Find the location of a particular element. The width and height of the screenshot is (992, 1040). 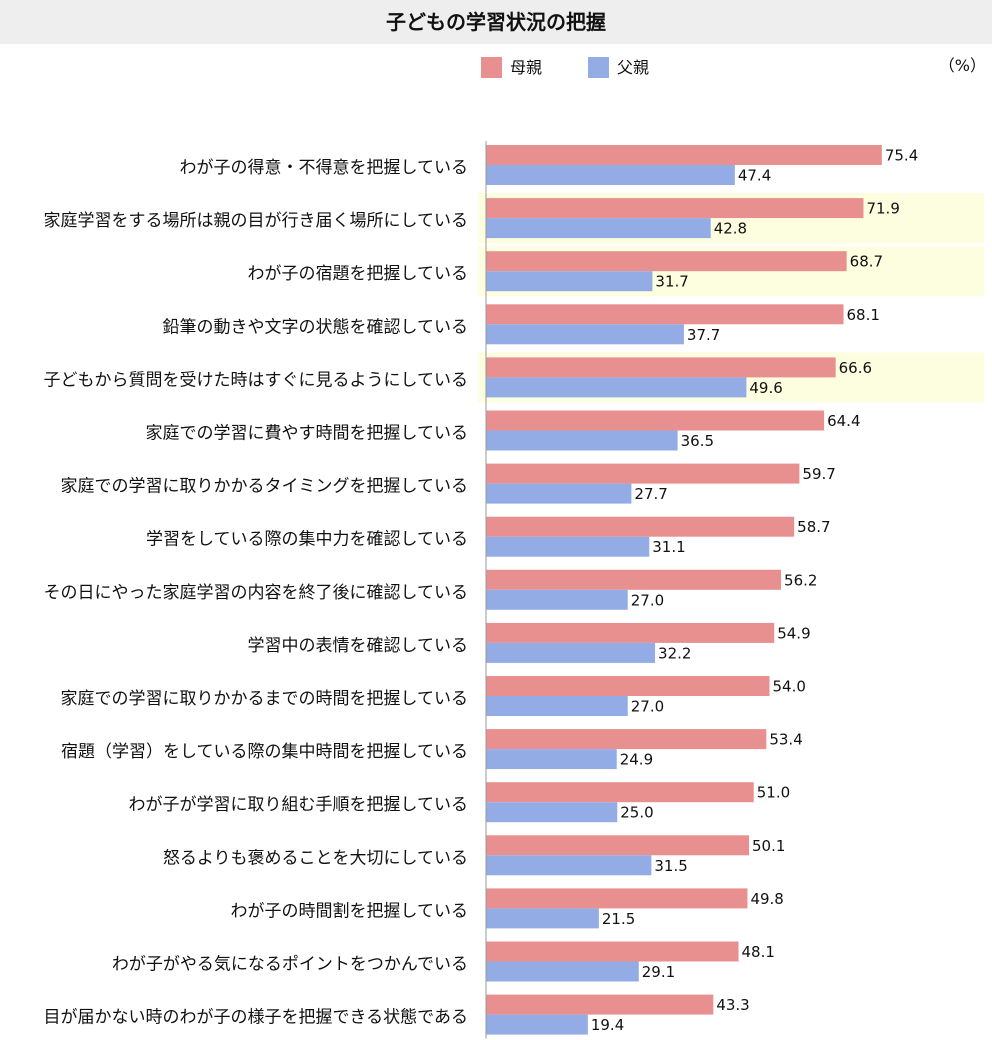

category-label: 鉛筆の動きや文字の状態を確認している is located at coordinates (316, 327).